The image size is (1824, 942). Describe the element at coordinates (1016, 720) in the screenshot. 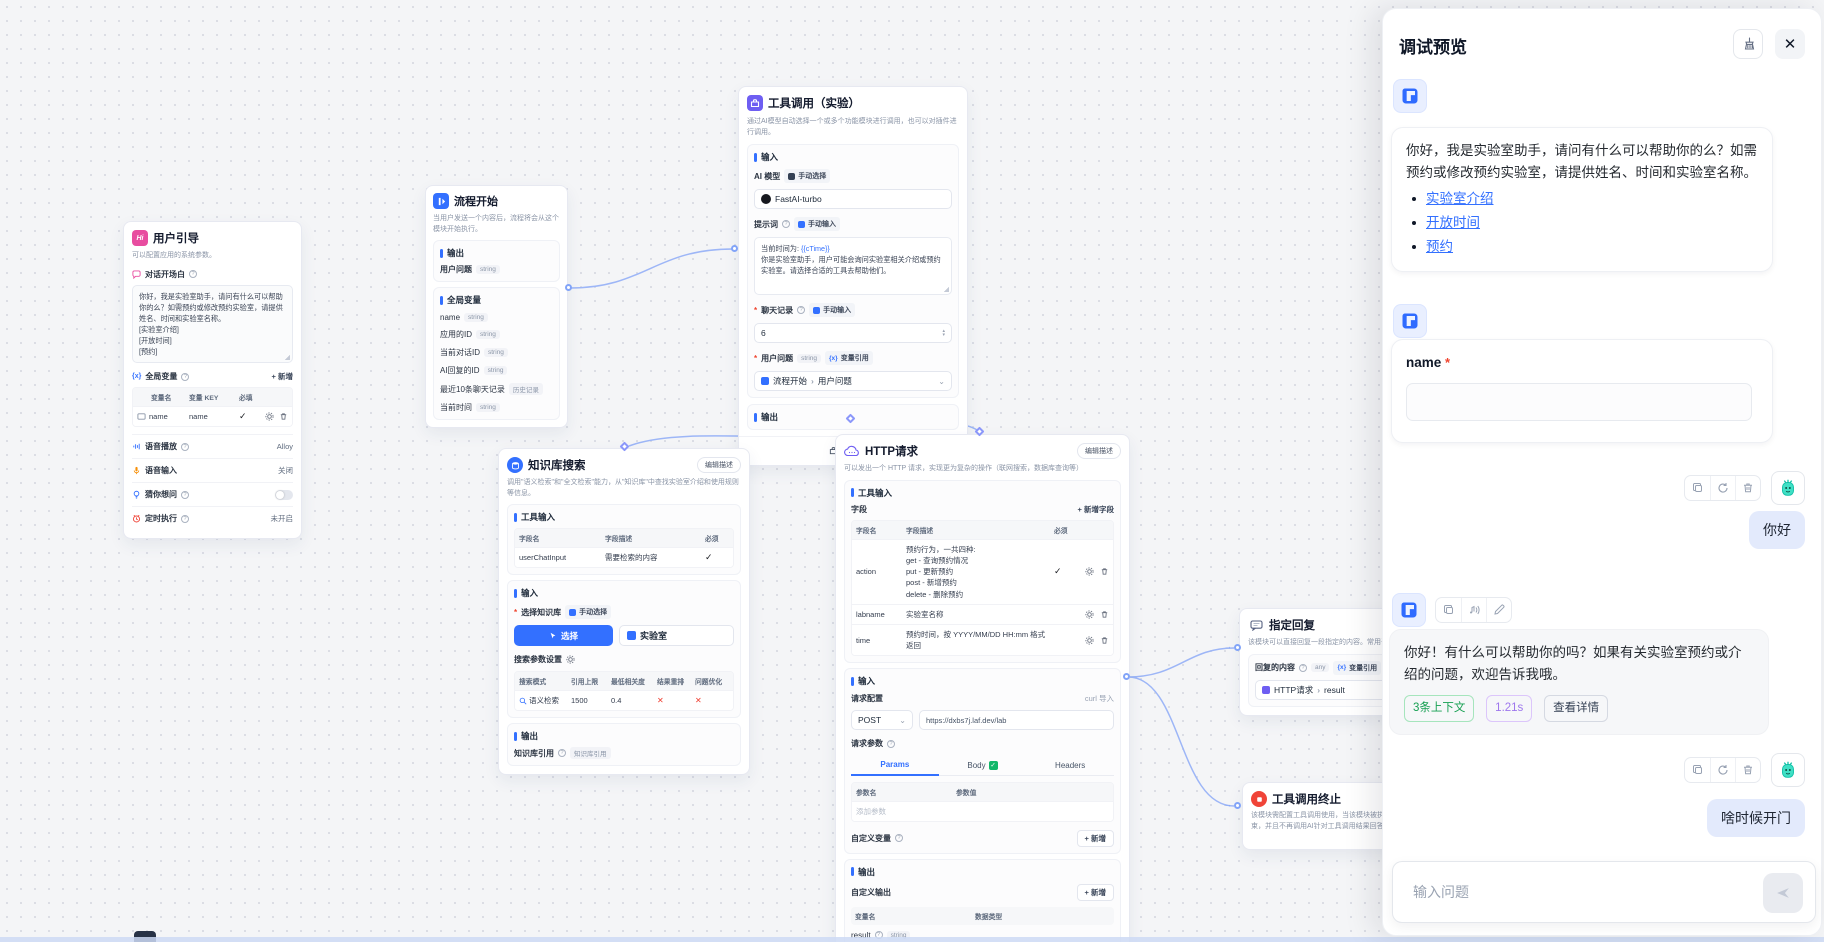

I see `url-input: https://dxbs7j.laf.dev/lab` at that location.